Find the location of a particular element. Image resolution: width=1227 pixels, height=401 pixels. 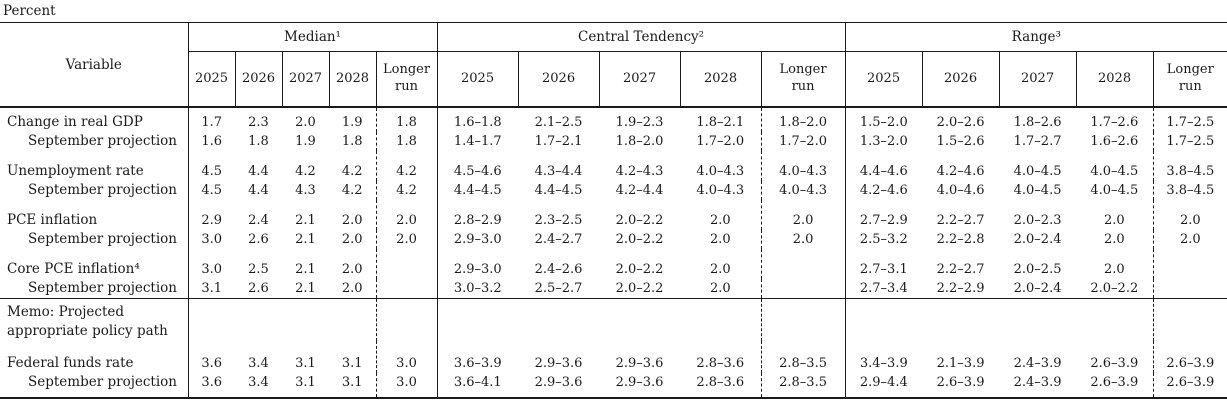

year-header-central-tendency: 2026 is located at coordinates (558, 79).